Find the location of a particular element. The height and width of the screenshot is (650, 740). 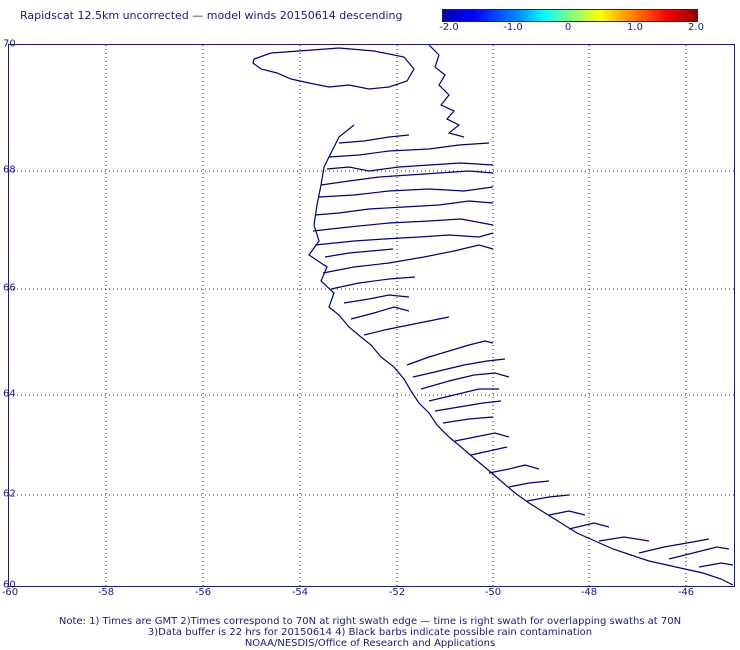

colorbar-label: -1.0 is located at coordinates (513, 27).